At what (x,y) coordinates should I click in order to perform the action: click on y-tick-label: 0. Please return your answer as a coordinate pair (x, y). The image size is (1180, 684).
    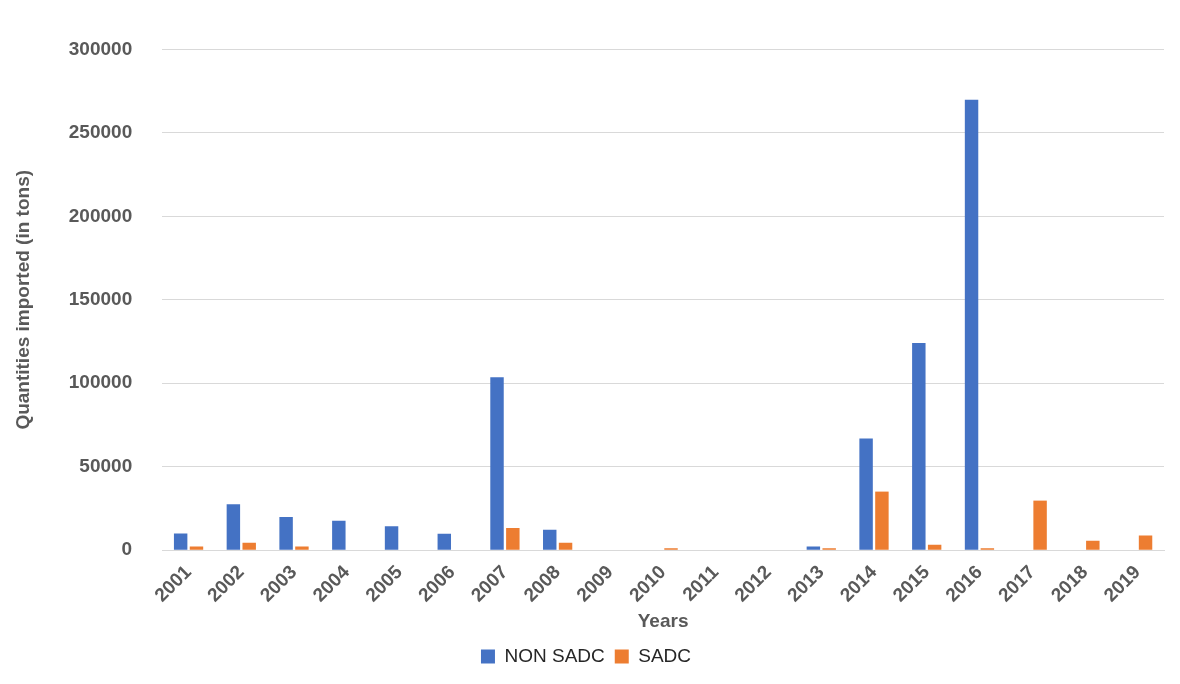
    Looking at the image, I should click on (127, 549).